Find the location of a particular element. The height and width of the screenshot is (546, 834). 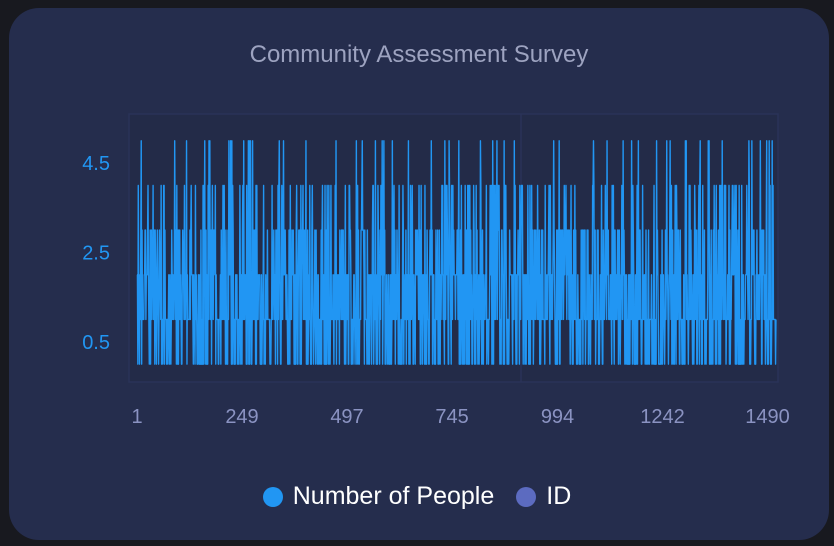

legend: Number of People ID is located at coordinates (417, 496).